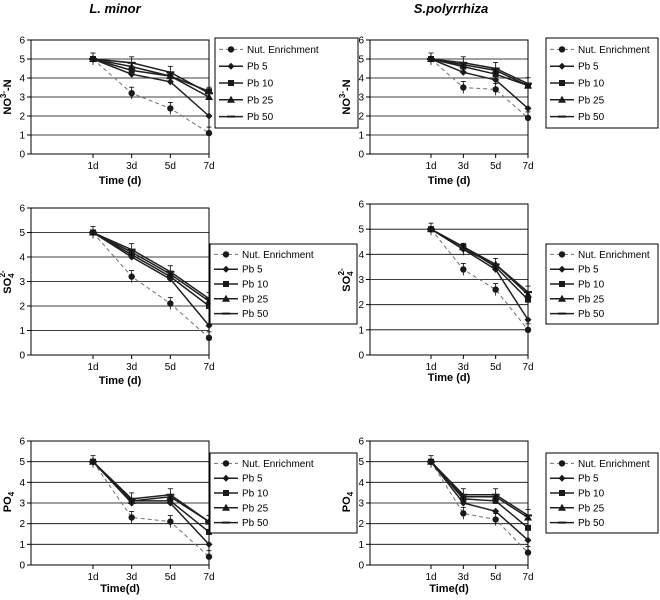 Image resolution: width=660 pixels, height=600 pixels. Describe the element at coordinates (120, 589) in the screenshot. I see `x-axis-label: Time(d)` at that location.